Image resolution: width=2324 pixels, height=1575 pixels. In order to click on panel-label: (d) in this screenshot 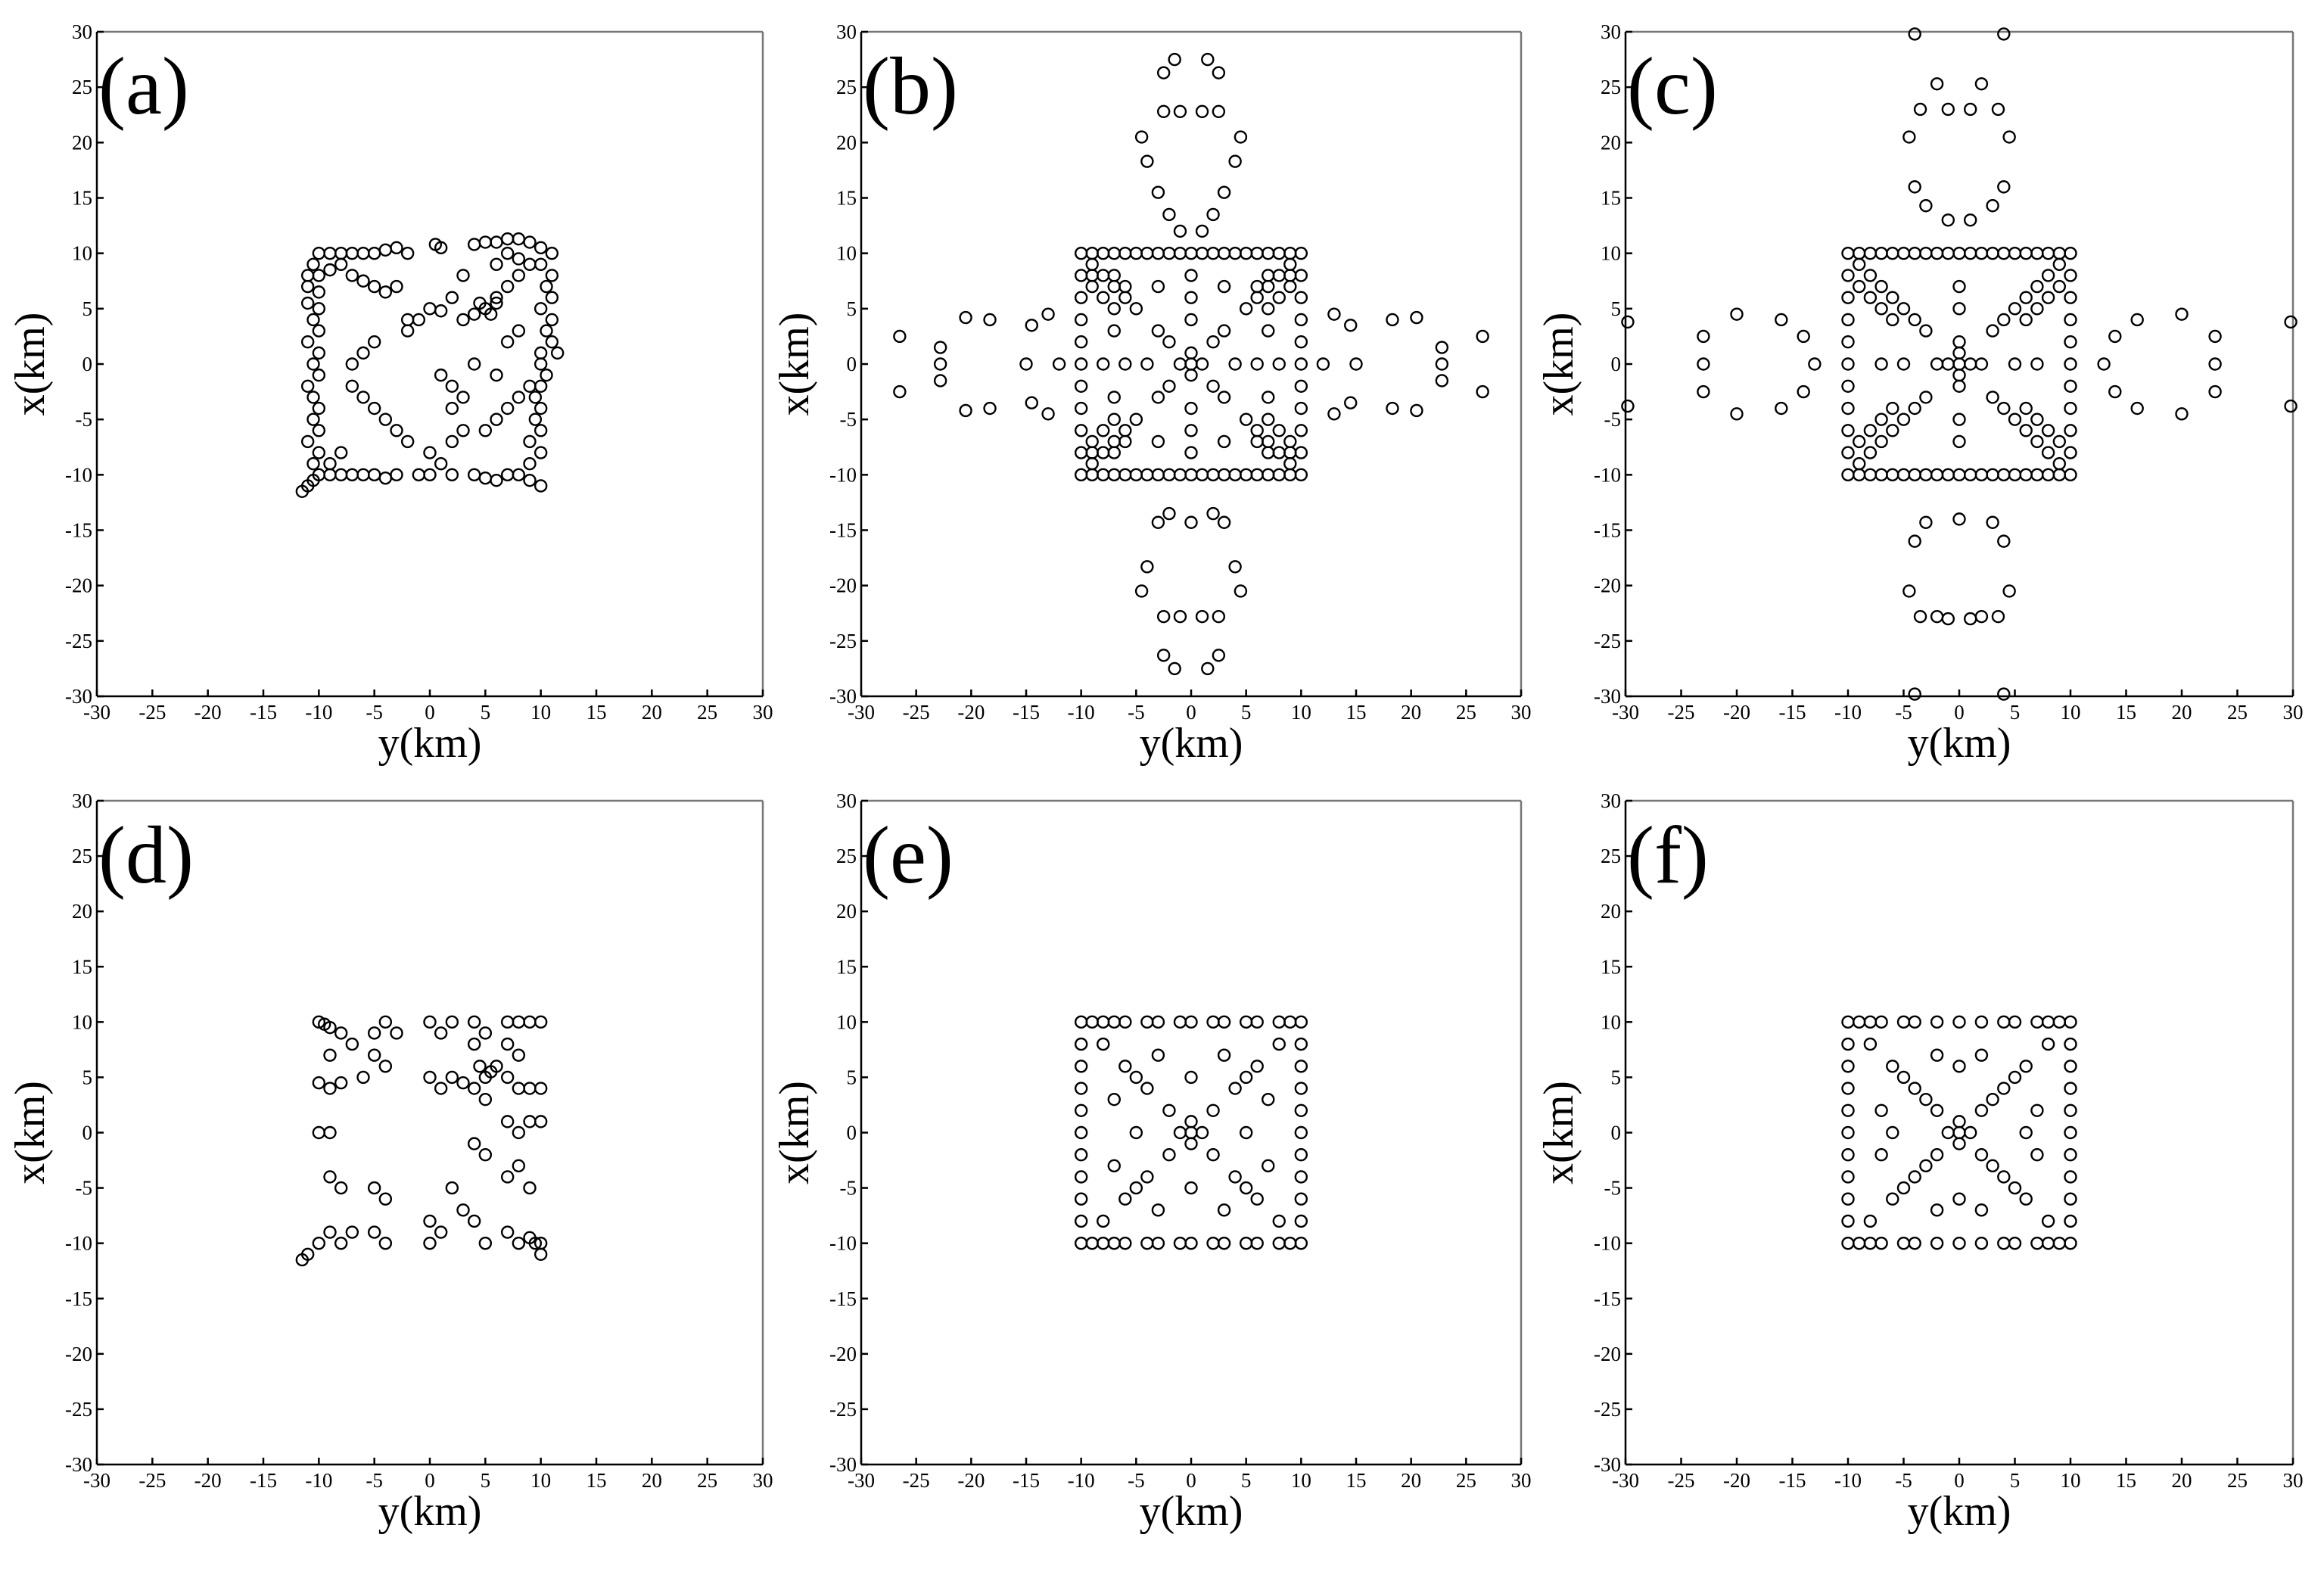, I will do `click(146, 856)`.